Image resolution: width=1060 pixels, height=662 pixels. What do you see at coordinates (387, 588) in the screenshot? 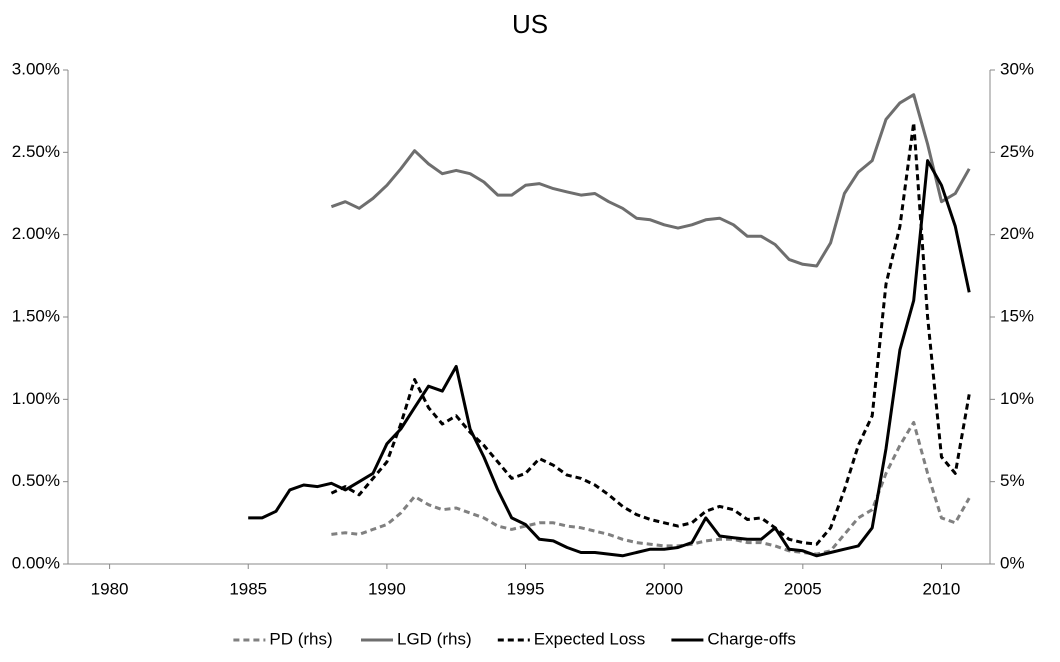
I see `x-tick-label: 1990` at bounding box center [387, 588].